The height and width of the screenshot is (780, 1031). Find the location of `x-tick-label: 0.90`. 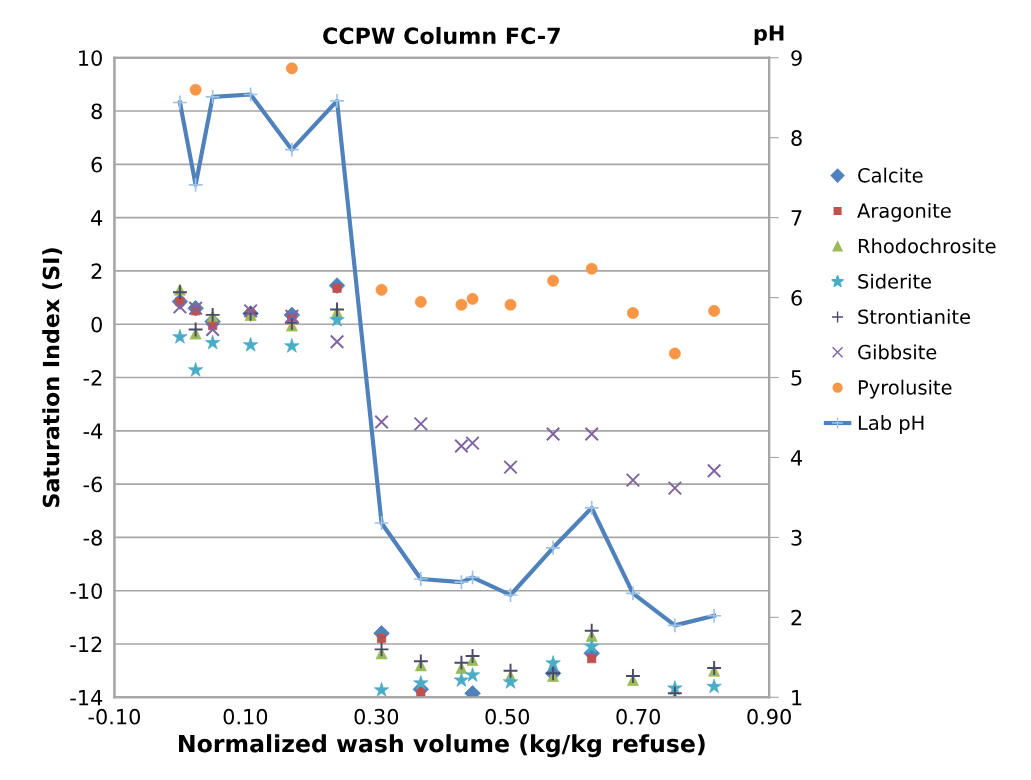

x-tick-label: 0.90 is located at coordinates (769, 716).